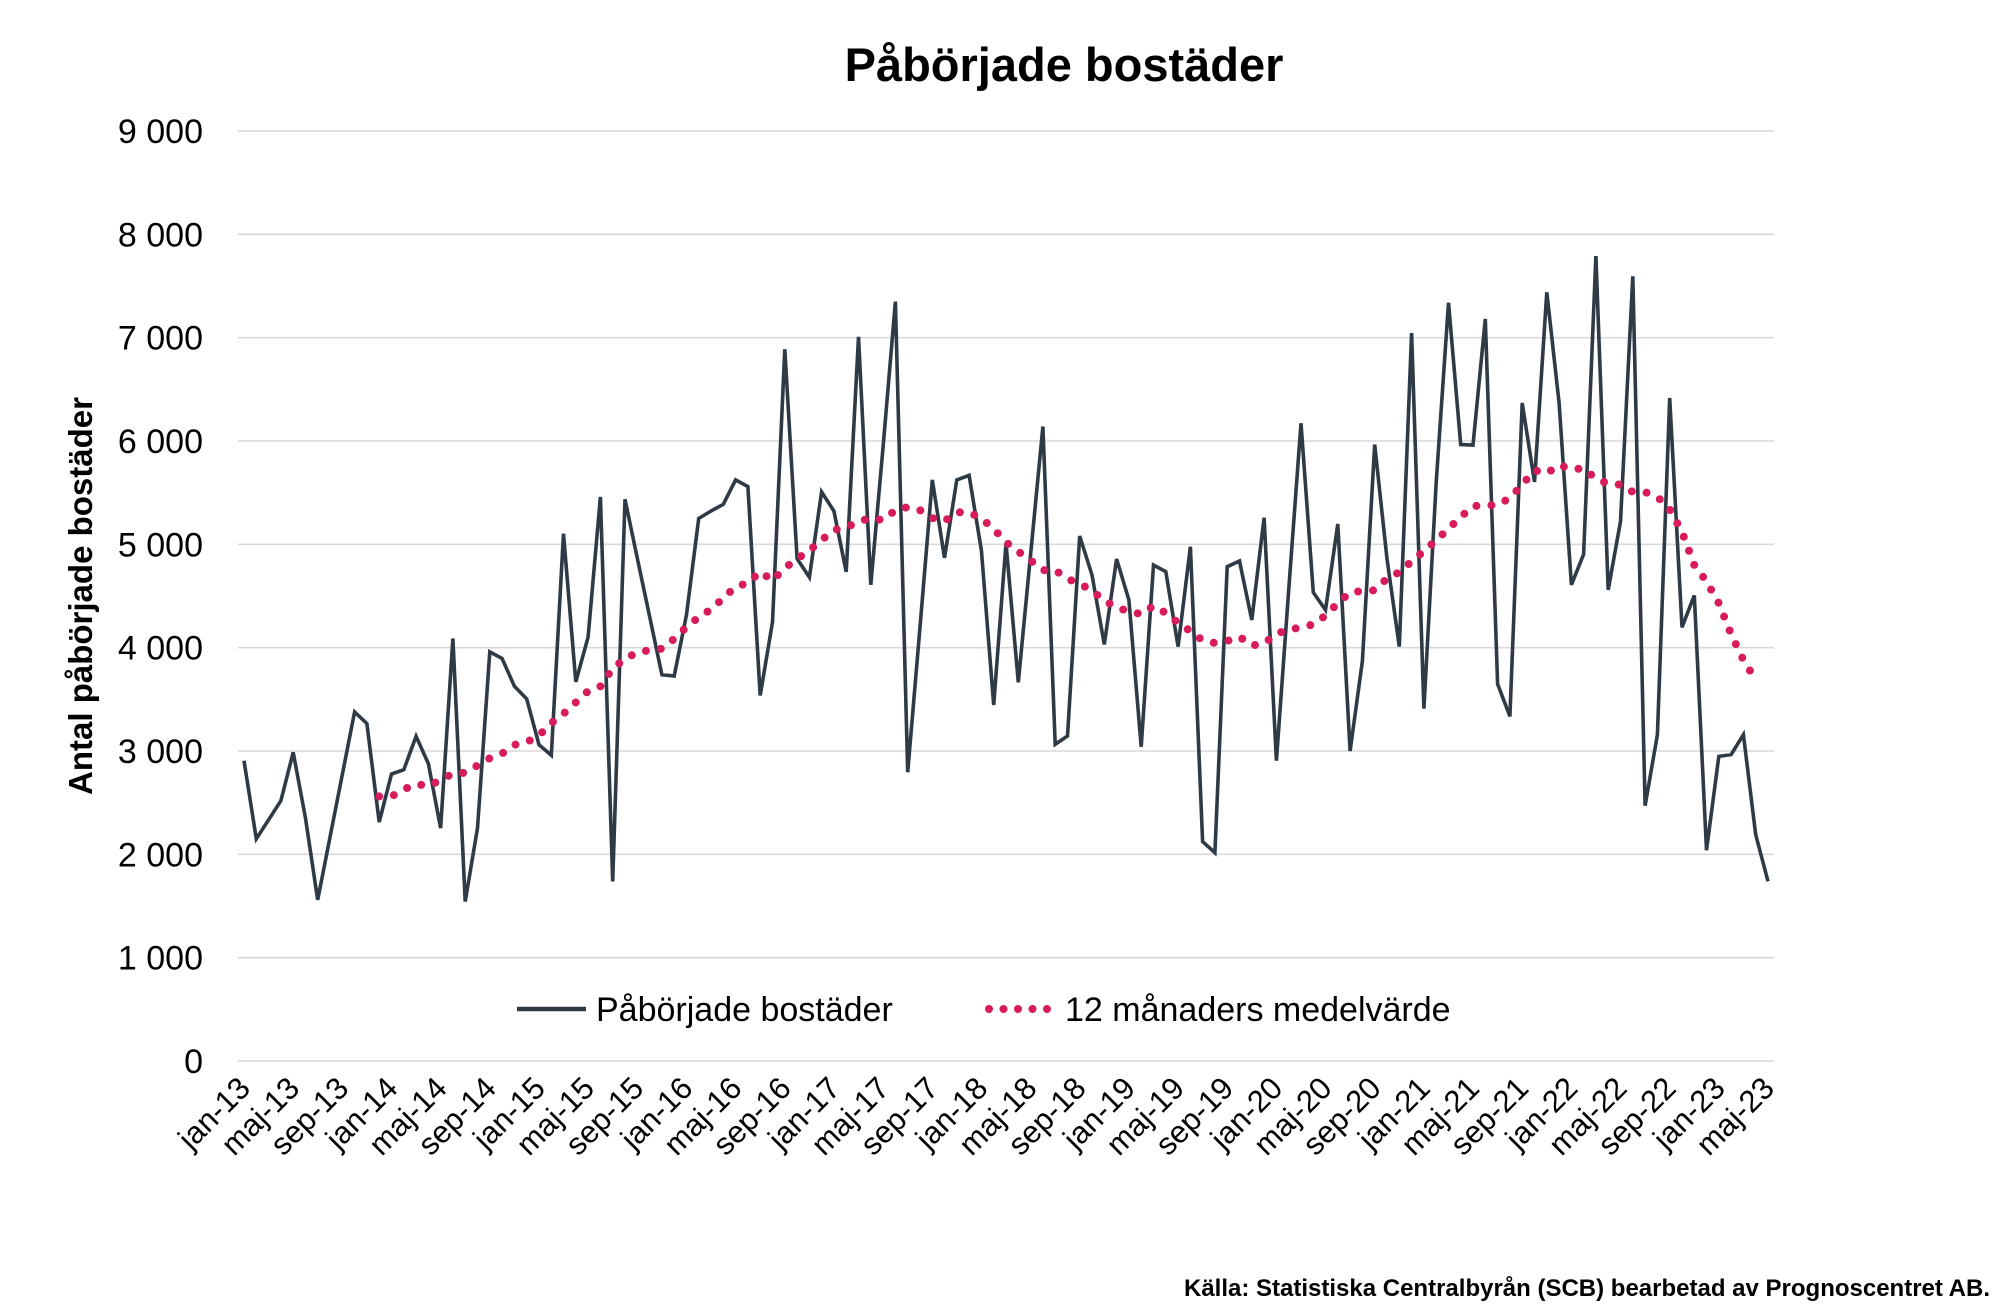 Image resolution: width=2000 pixels, height=1306 pixels. What do you see at coordinates (1258, 1010) in the screenshot?
I see `legend-label-medelvarde: 12 månaders medelvärde` at bounding box center [1258, 1010].